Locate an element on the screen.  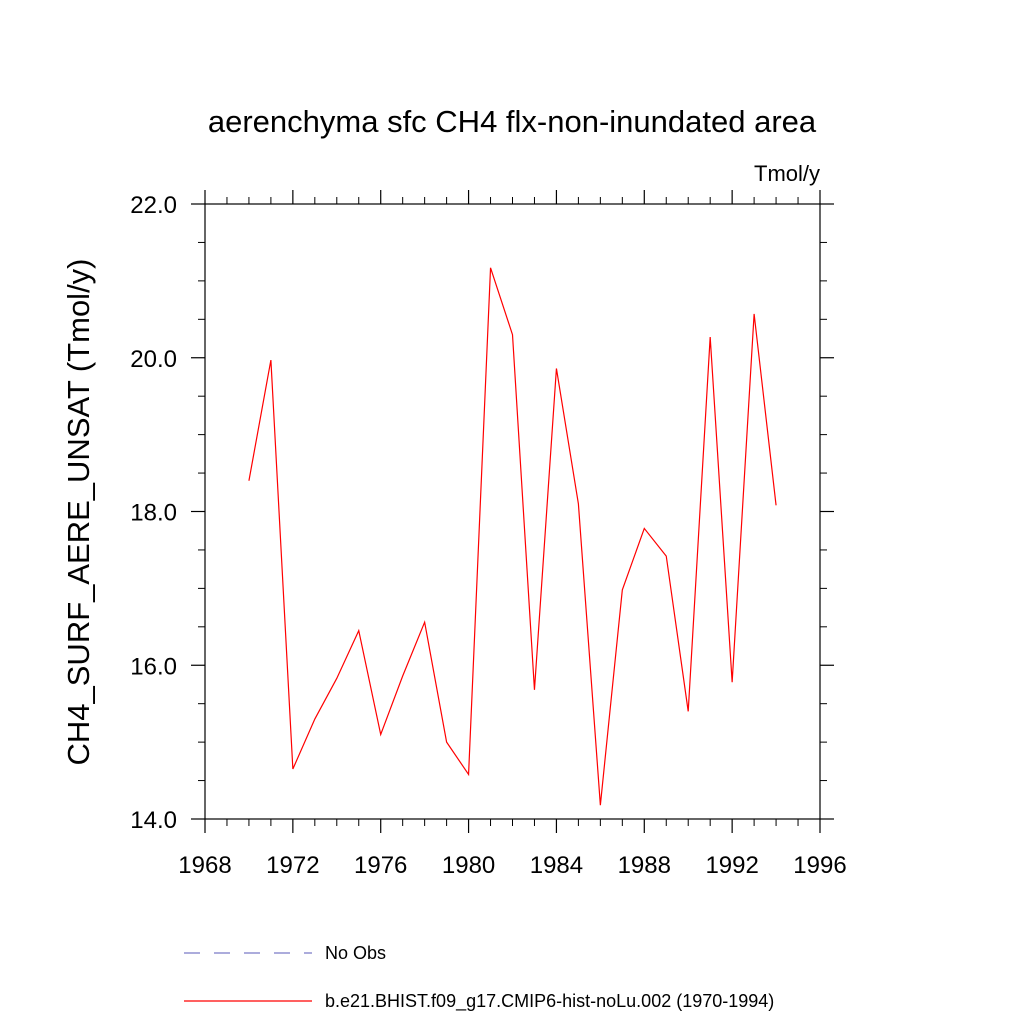
x-tick-label: 1996 is located at coordinates (819, 865).